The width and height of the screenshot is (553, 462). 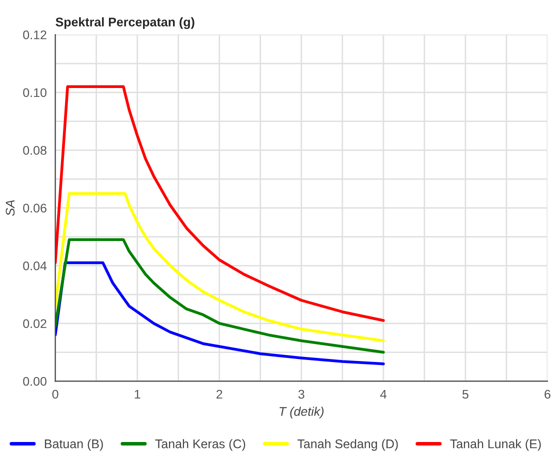 What do you see at coordinates (200, 445) in the screenshot?
I see `legend-label: Tanah Keras (C)` at bounding box center [200, 445].